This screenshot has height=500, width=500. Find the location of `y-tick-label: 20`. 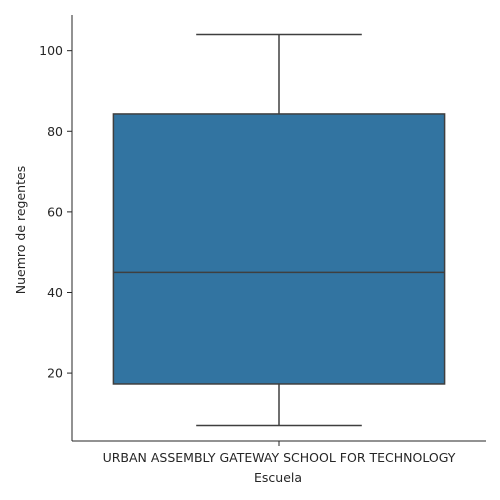

y-tick-label: 20 is located at coordinates (55, 373).